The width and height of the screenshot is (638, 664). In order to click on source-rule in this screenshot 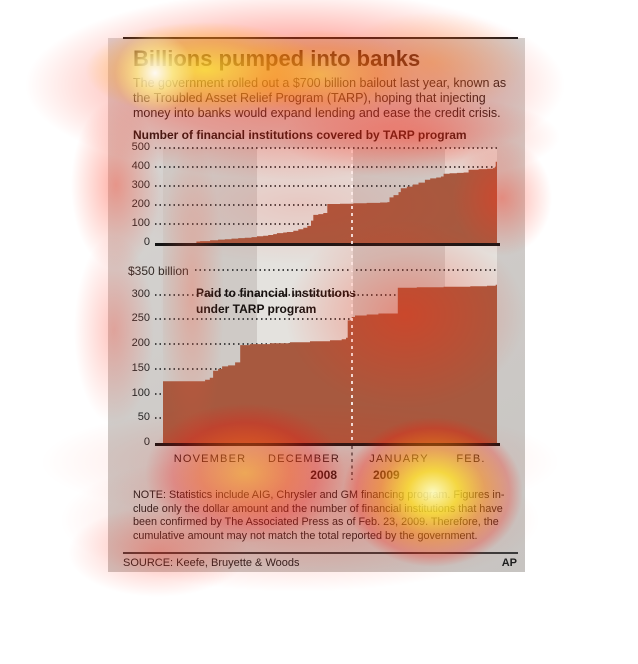, I will do `click(320, 553)`.